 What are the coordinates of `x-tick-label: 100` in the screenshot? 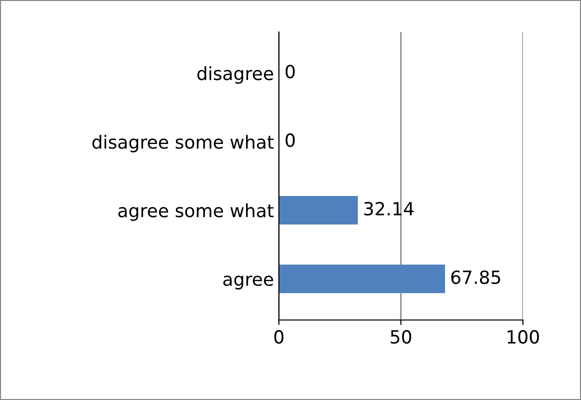 It's located at (523, 337).